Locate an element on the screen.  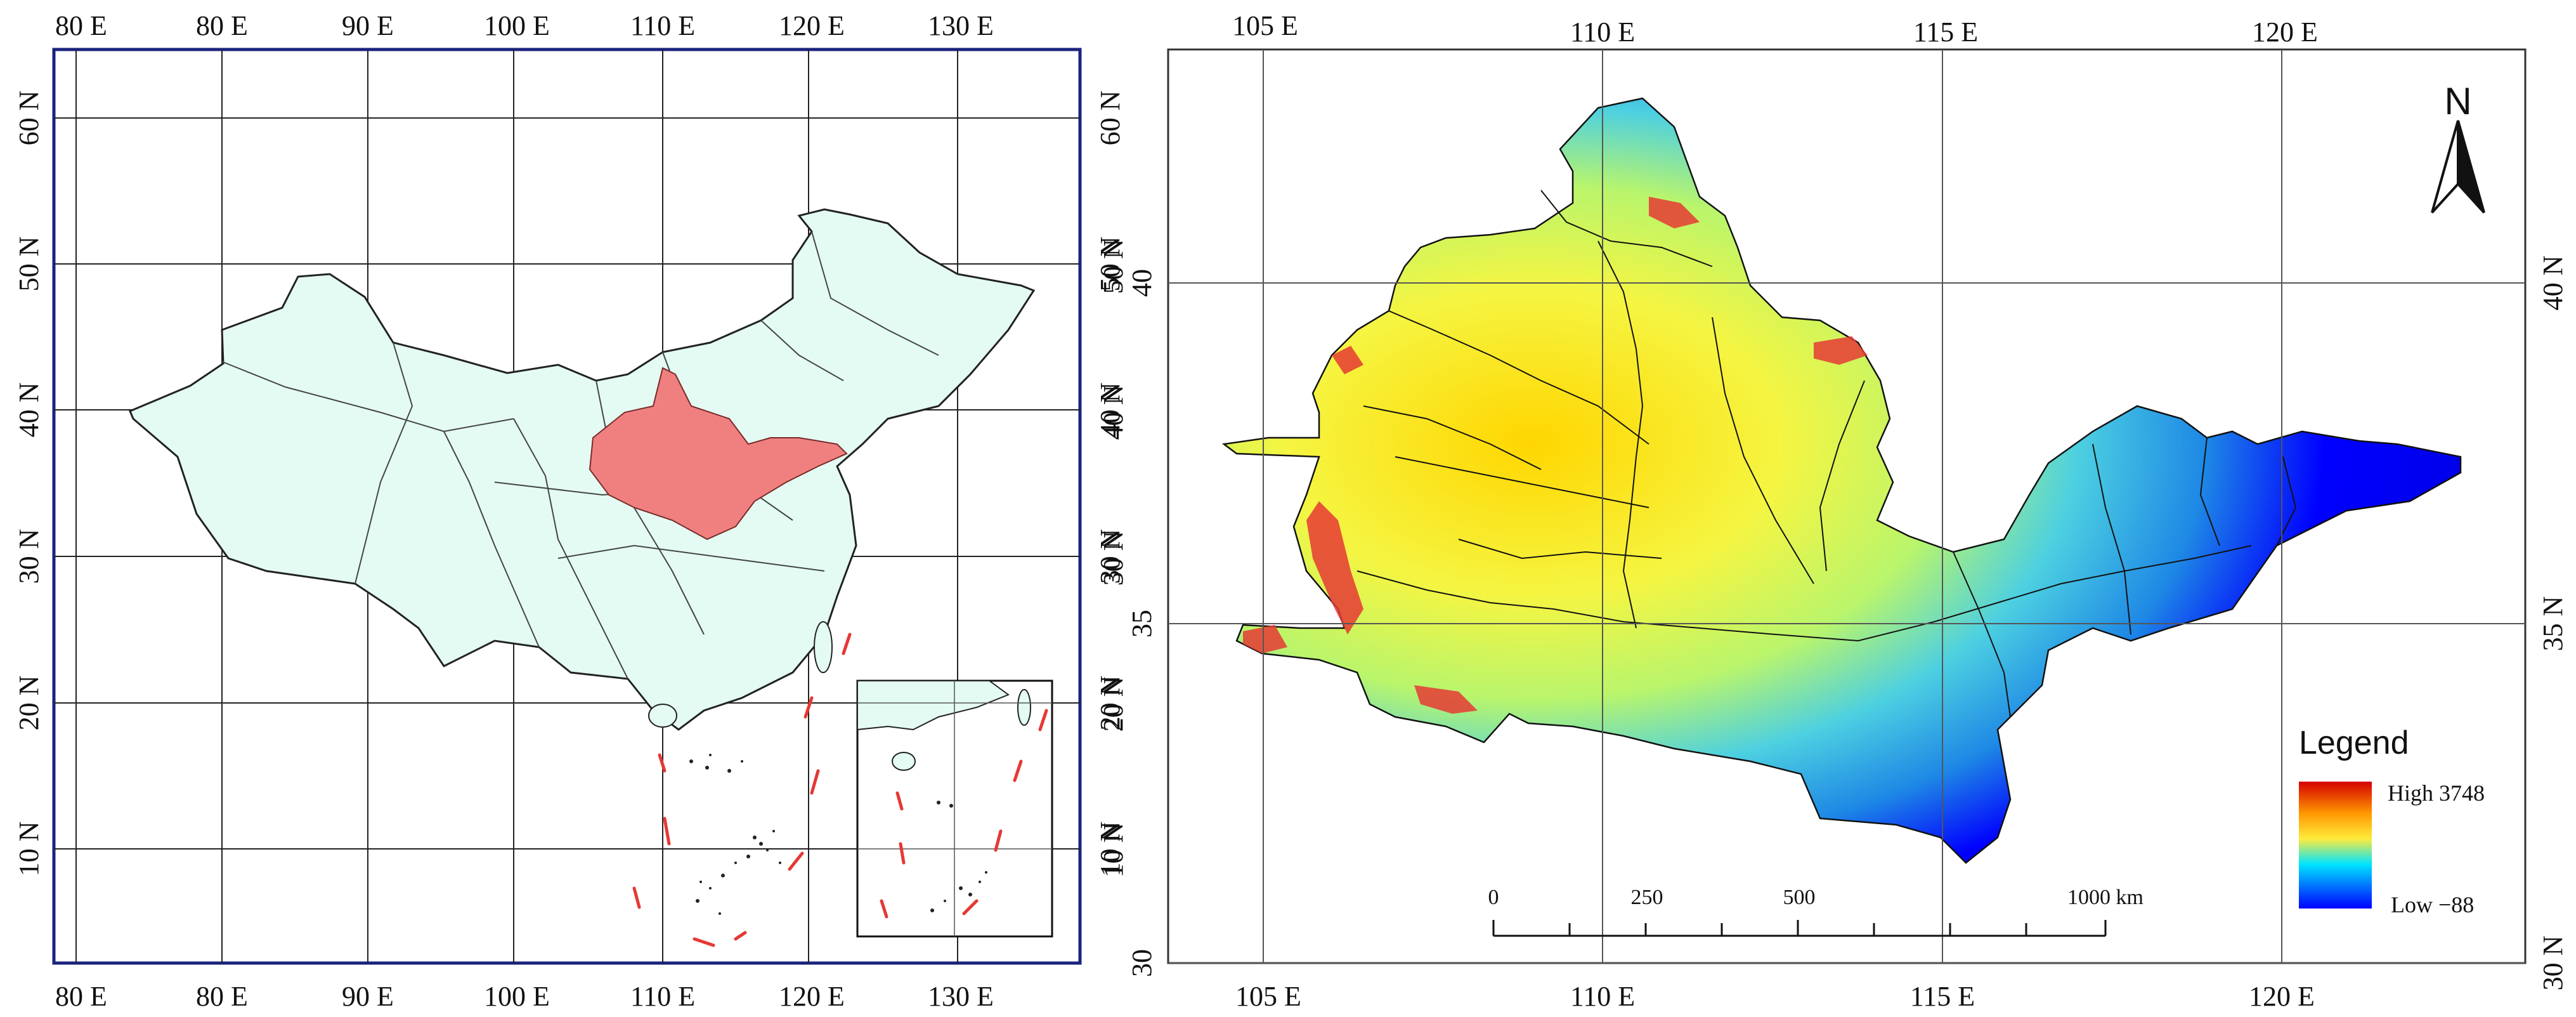
scale-label-1000: 1000 km is located at coordinates (2105, 897).